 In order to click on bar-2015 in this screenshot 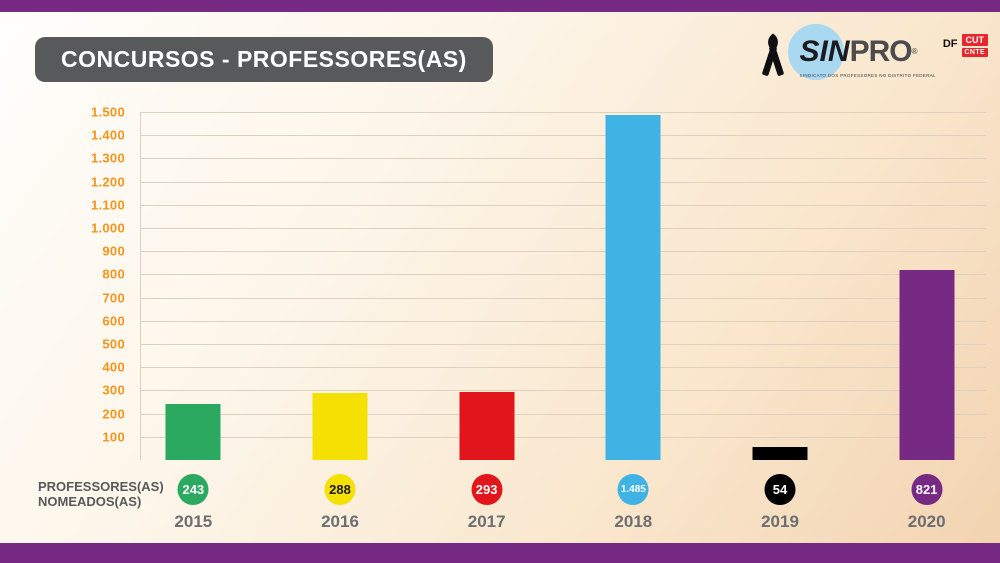, I will do `click(193, 431)`.